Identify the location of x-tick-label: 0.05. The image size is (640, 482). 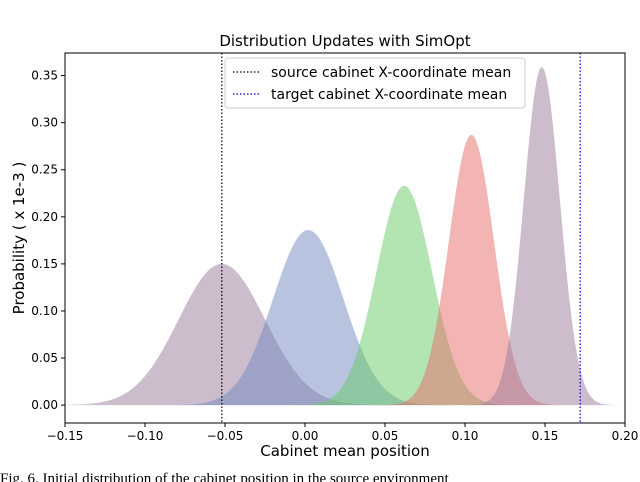
(385, 436).